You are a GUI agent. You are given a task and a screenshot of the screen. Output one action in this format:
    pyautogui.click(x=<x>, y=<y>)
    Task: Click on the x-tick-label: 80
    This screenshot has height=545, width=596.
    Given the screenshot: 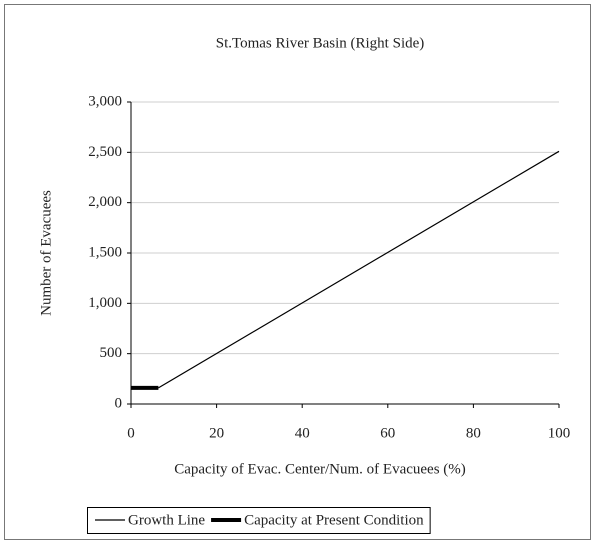 What is the action you would take?
    pyautogui.click(x=473, y=433)
    